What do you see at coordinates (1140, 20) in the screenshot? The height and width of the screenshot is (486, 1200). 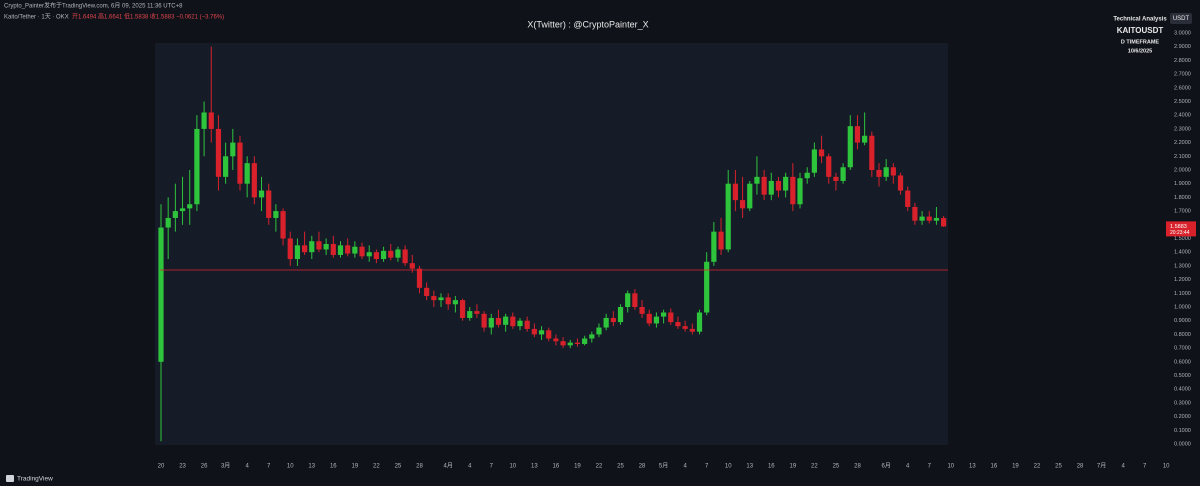 I see `wm-line1: Technical Analysis` at bounding box center [1140, 20].